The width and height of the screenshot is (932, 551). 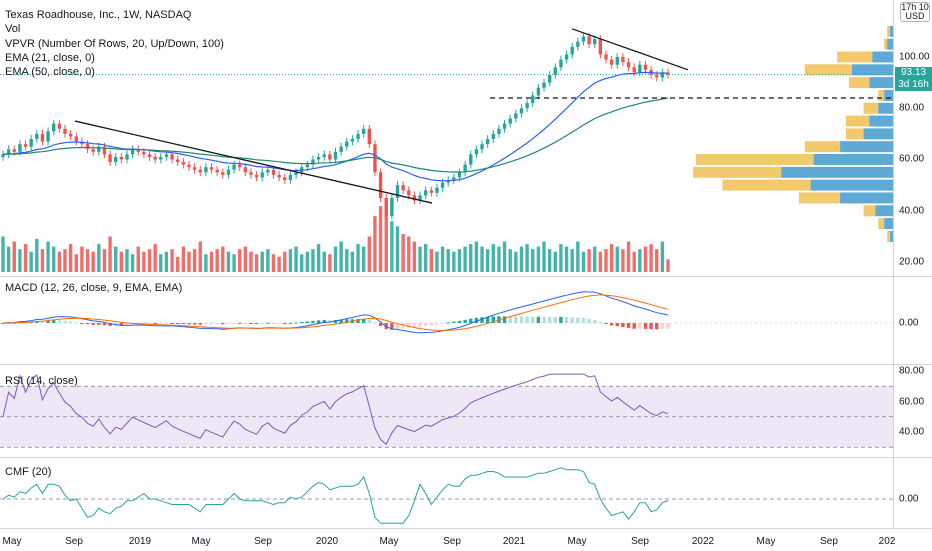 I want to click on rsi-tick: 40.00, so click(x=912, y=432).